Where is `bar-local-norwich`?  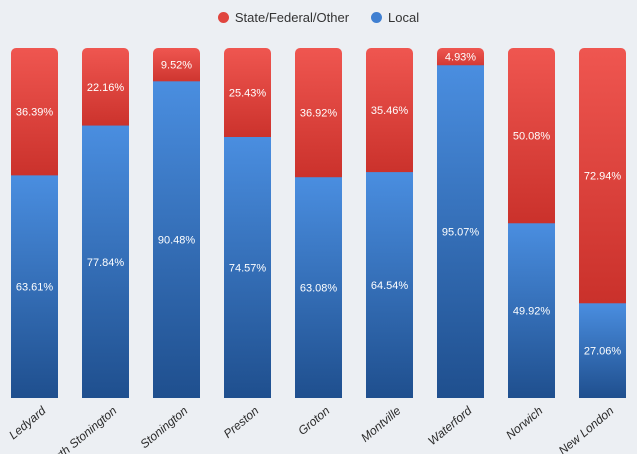 bar-local-norwich is located at coordinates (531, 310).